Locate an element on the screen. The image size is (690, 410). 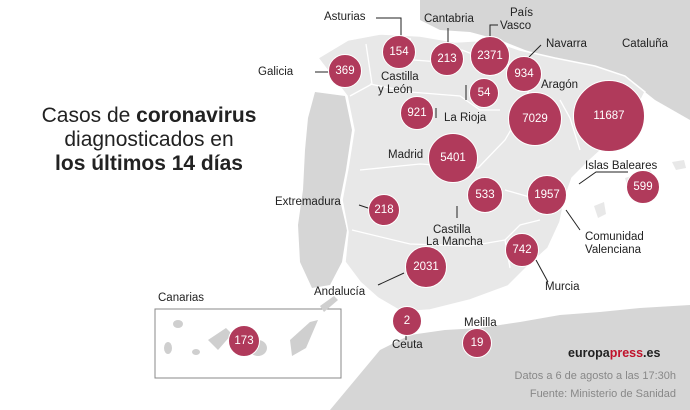
bubble-ceuta: 2 is located at coordinates (407, 321).